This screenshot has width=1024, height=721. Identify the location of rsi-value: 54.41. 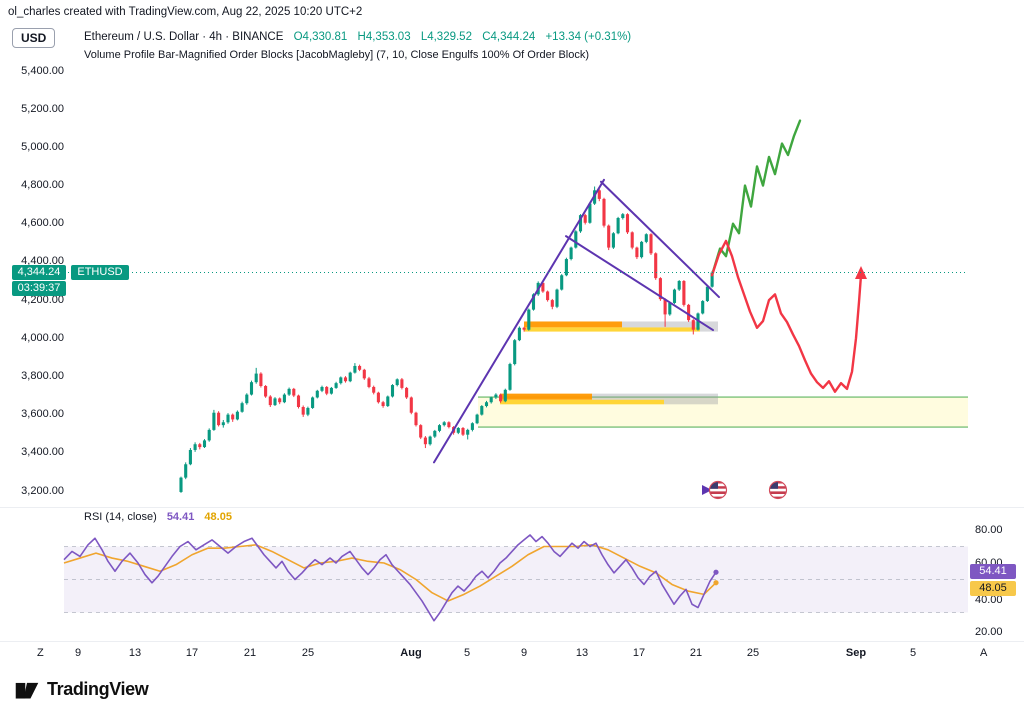
(180, 517).